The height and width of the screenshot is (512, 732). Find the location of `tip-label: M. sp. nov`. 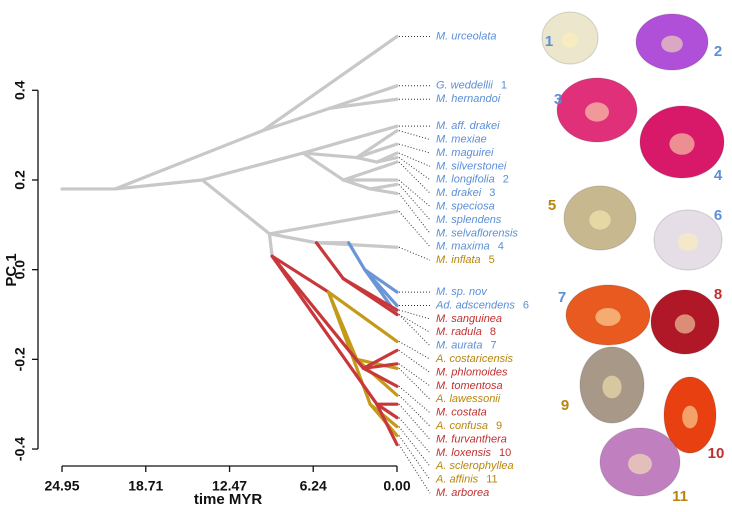

tip-label: M. sp. nov is located at coordinates (462, 292).